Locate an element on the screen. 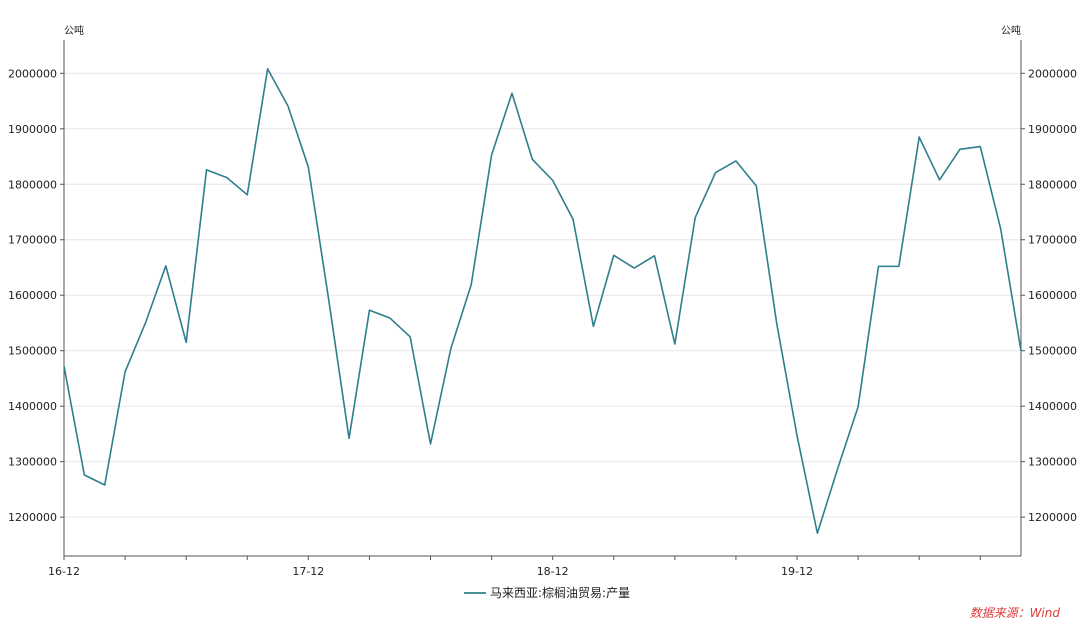 The height and width of the screenshot is (621, 1080). y-tick-label-left: 1400000 is located at coordinates (32, 406).